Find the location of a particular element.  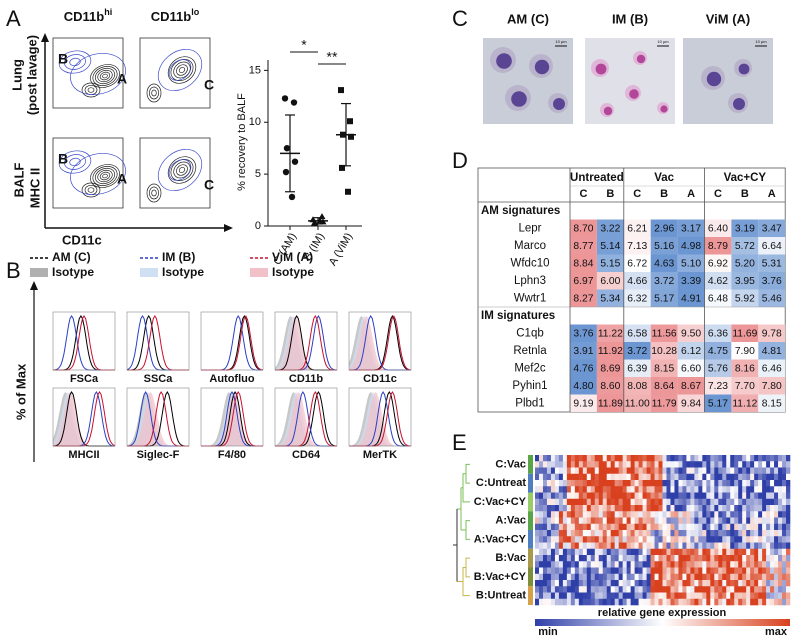

cell-value: 6.32 is located at coordinates (637, 298).